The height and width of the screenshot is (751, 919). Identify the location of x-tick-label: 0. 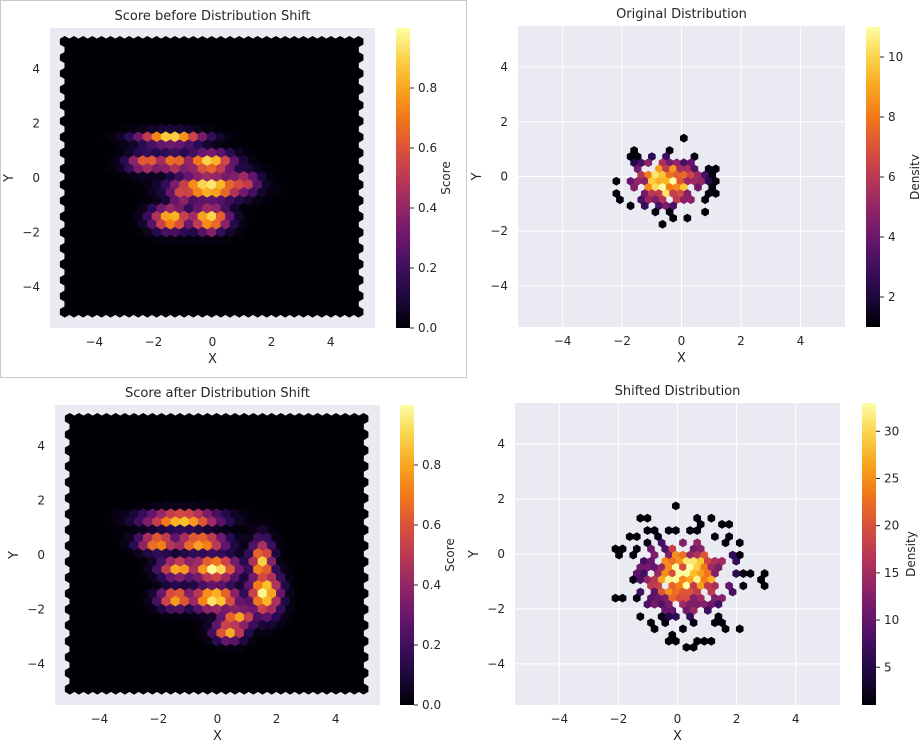
(213, 342).